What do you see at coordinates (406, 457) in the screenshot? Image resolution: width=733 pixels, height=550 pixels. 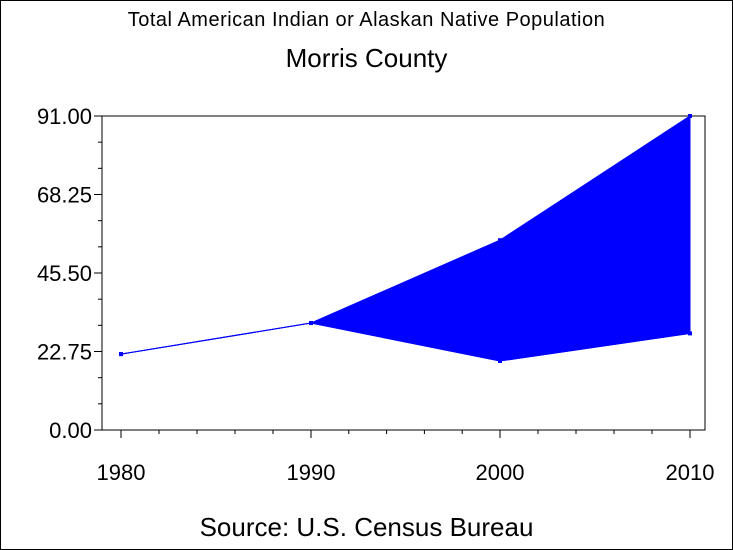 I see `x-axis: 1980 1990 2000 2010` at bounding box center [406, 457].